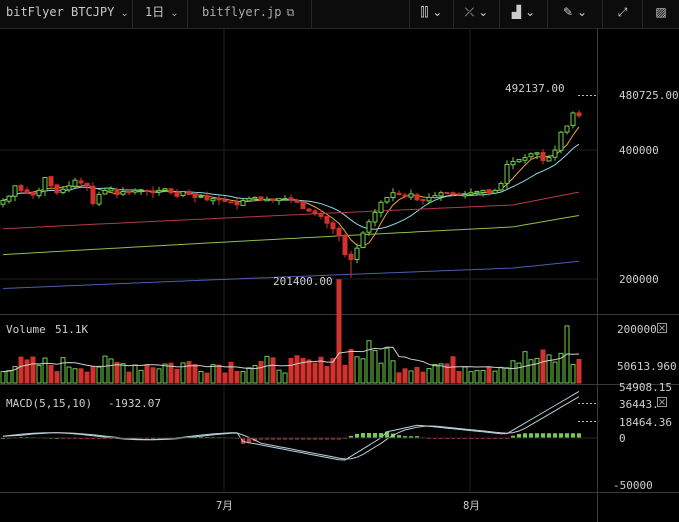  What do you see at coordinates (134, 403) in the screenshot?
I see `macd-value: -1932.07` at bounding box center [134, 403].